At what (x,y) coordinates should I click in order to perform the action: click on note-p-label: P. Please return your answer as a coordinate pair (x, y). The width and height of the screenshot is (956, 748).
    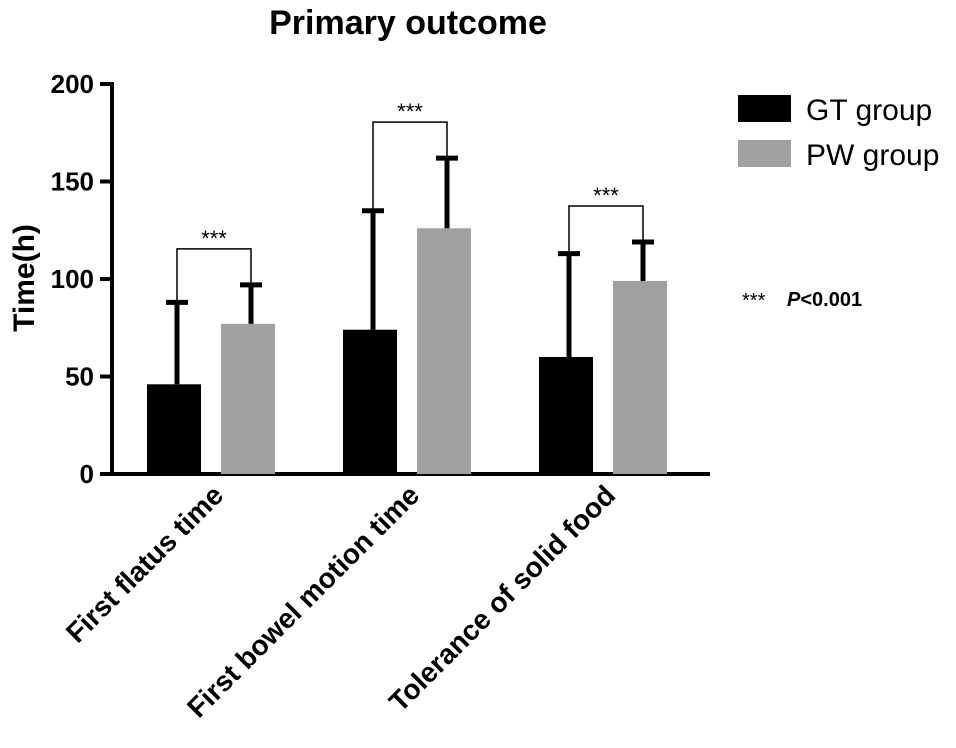
    Looking at the image, I should click on (794, 300).